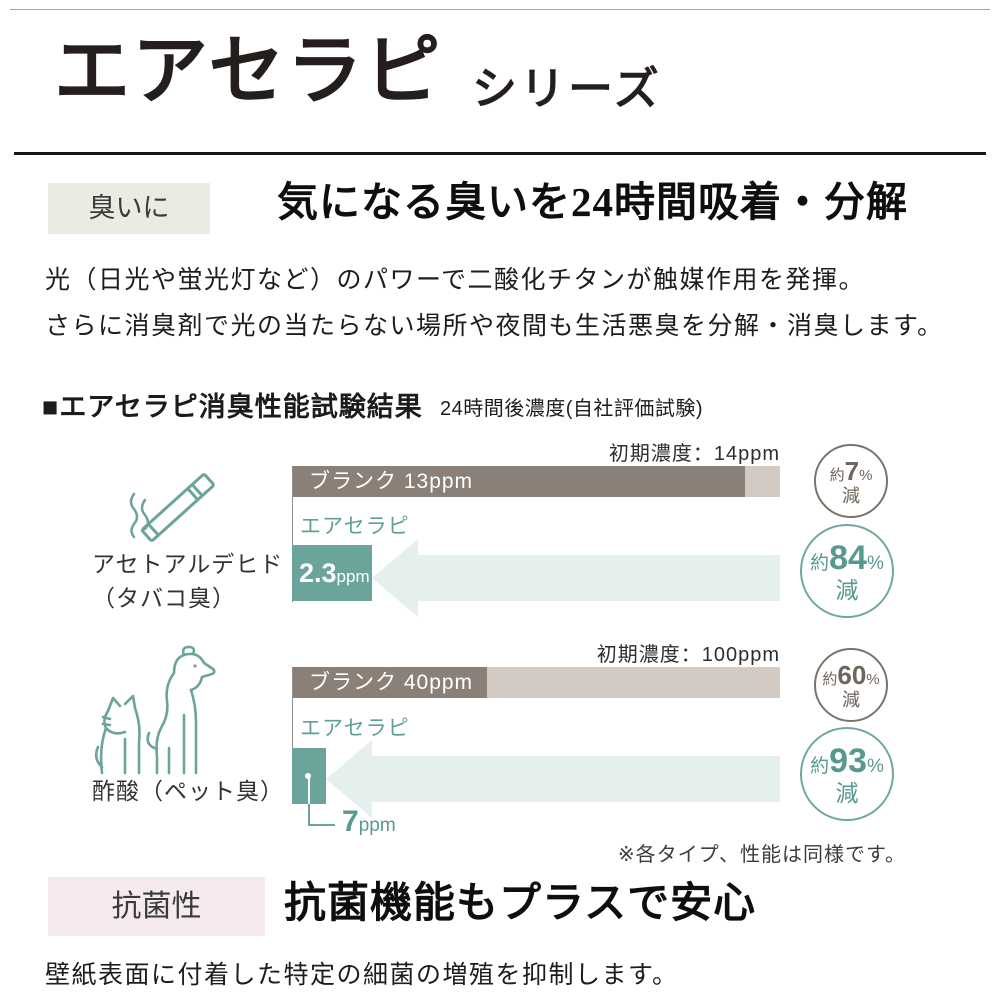 The width and height of the screenshot is (1000, 1000). I want to click on product-bar-value: 2.3ppm, so click(334, 573).